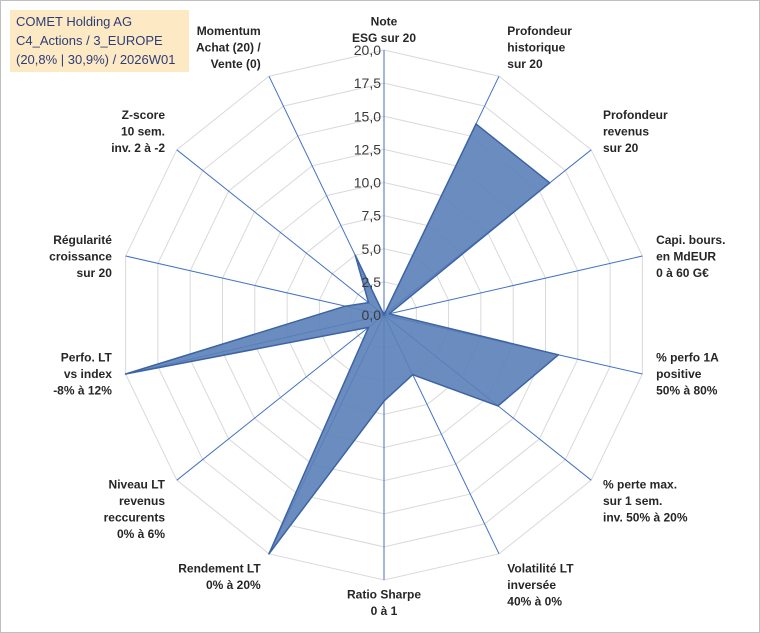 This screenshot has height=633, width=760. What do you see at coordinates (384, 38) in the screenshot?
I see `axis-label-0-line-1: ESG sur 20` at bounding box center [384, 38].